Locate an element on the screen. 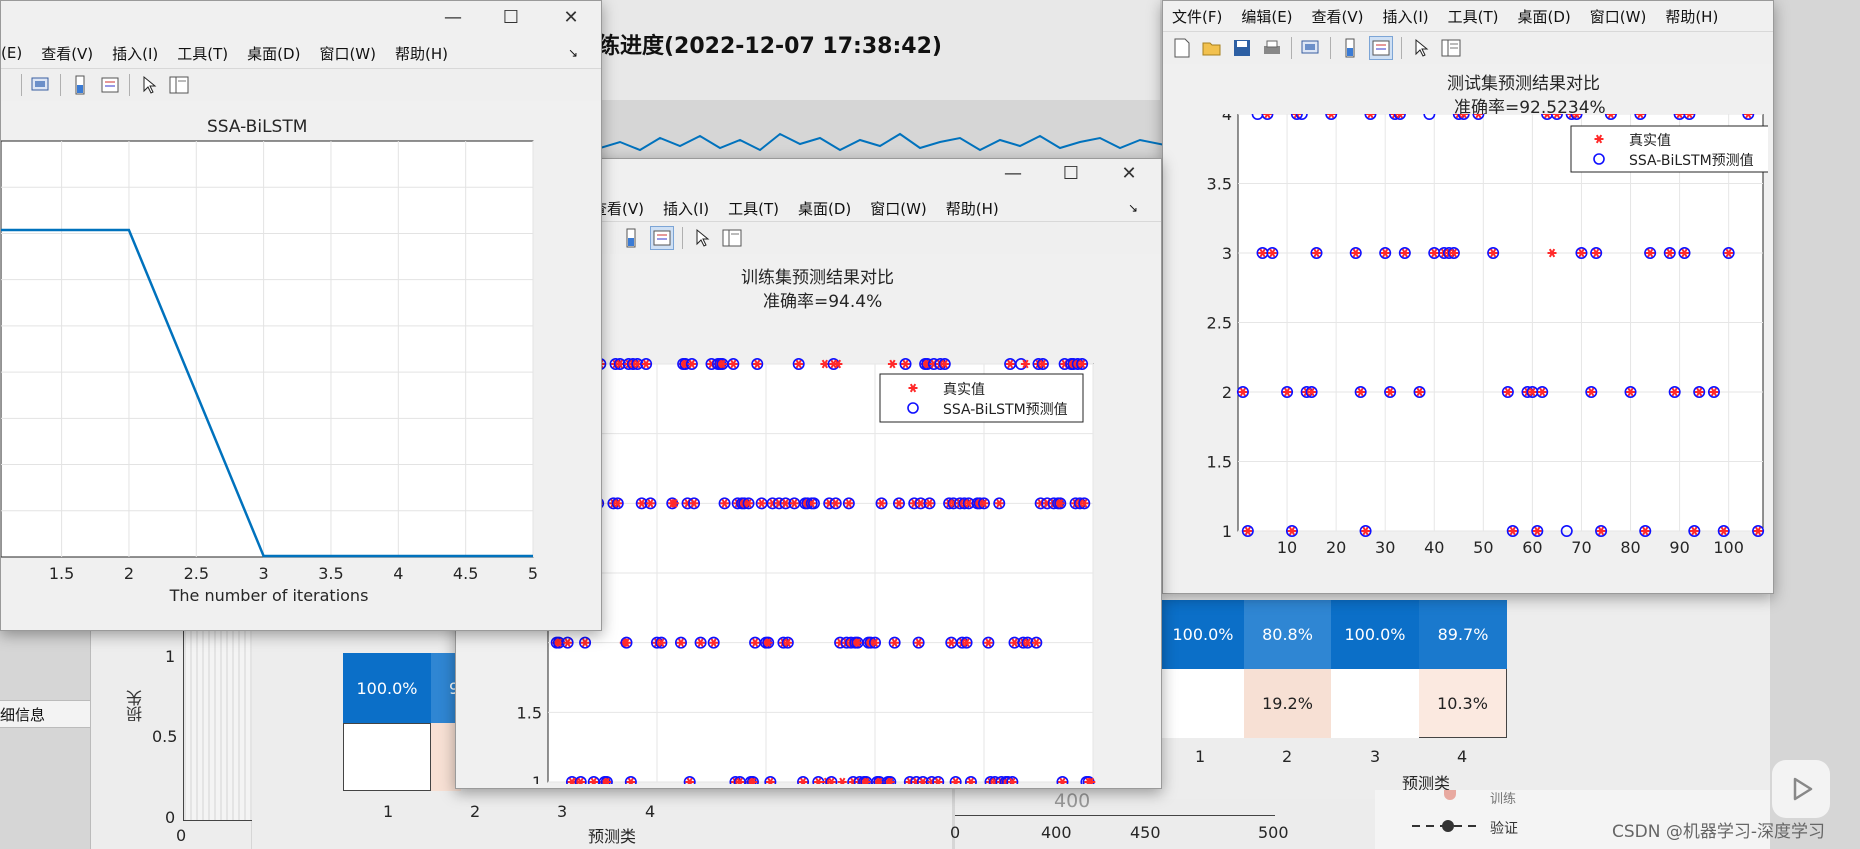 Image resolution: width=1860 pixels, height=849 pixels. legend-label-pred: SSA-BiLSTM预测值 is located at coordinates (1005, 410).